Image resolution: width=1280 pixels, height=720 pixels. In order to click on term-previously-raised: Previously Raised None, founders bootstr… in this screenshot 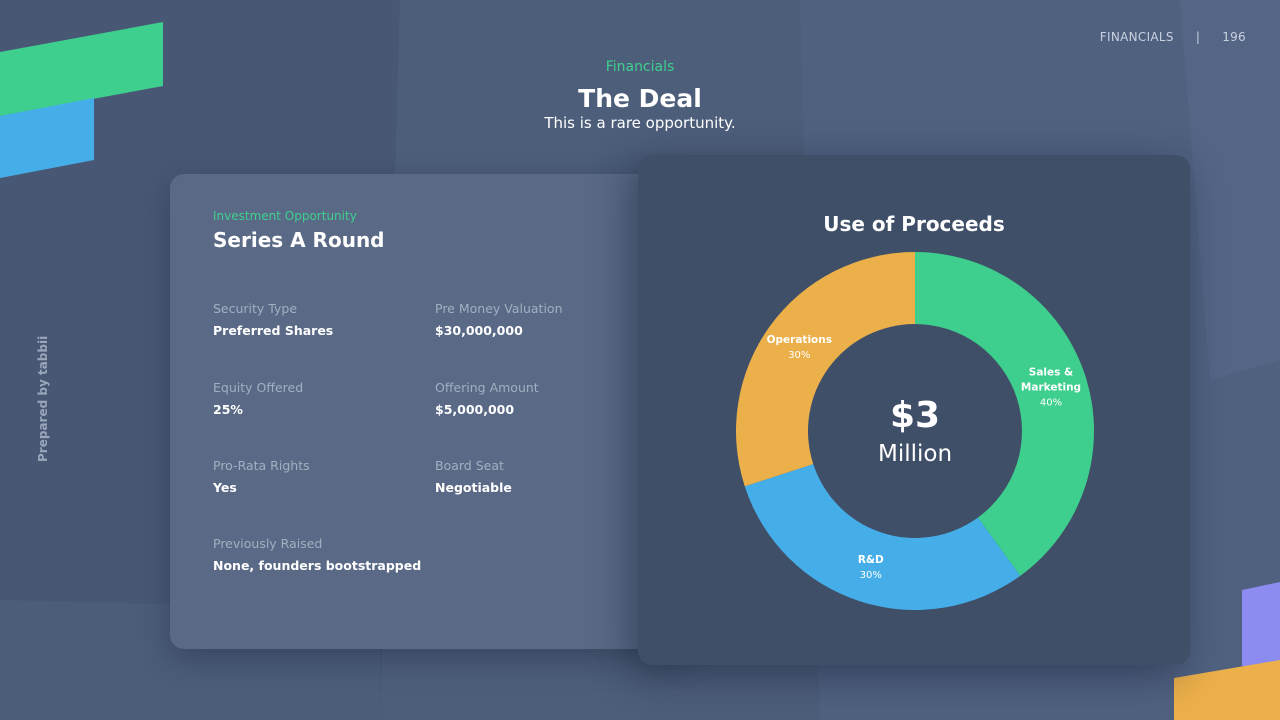, I will do `click(323, 554)`.